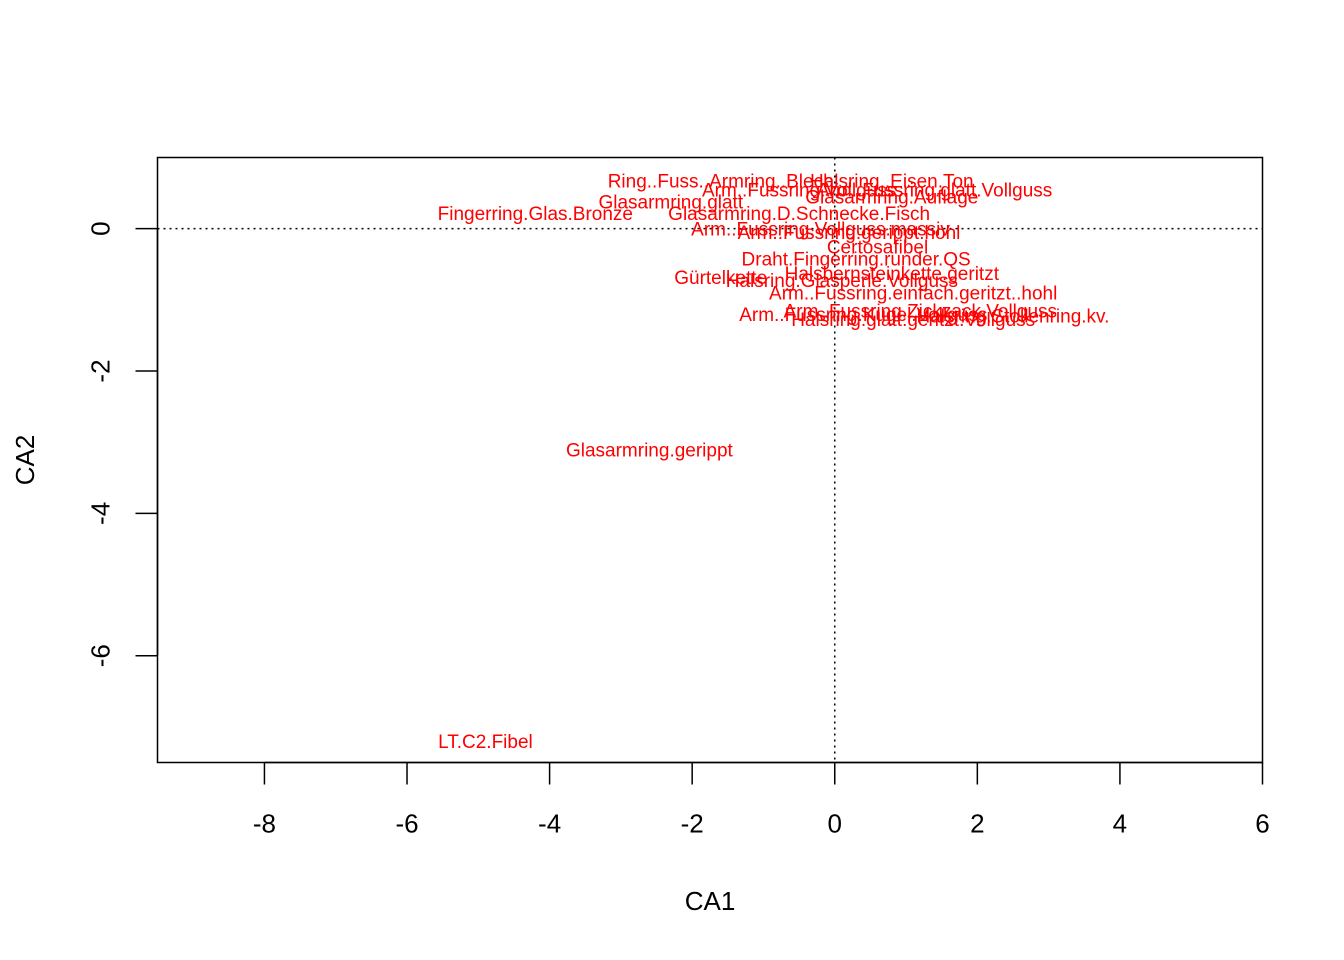 The height and width of the screenshot is (960, 1344). What do you see at coordinates (122, 444) in the screenshot?
I see `y-axis: -6 -4 -2 0` at bounding box center [122, 444].